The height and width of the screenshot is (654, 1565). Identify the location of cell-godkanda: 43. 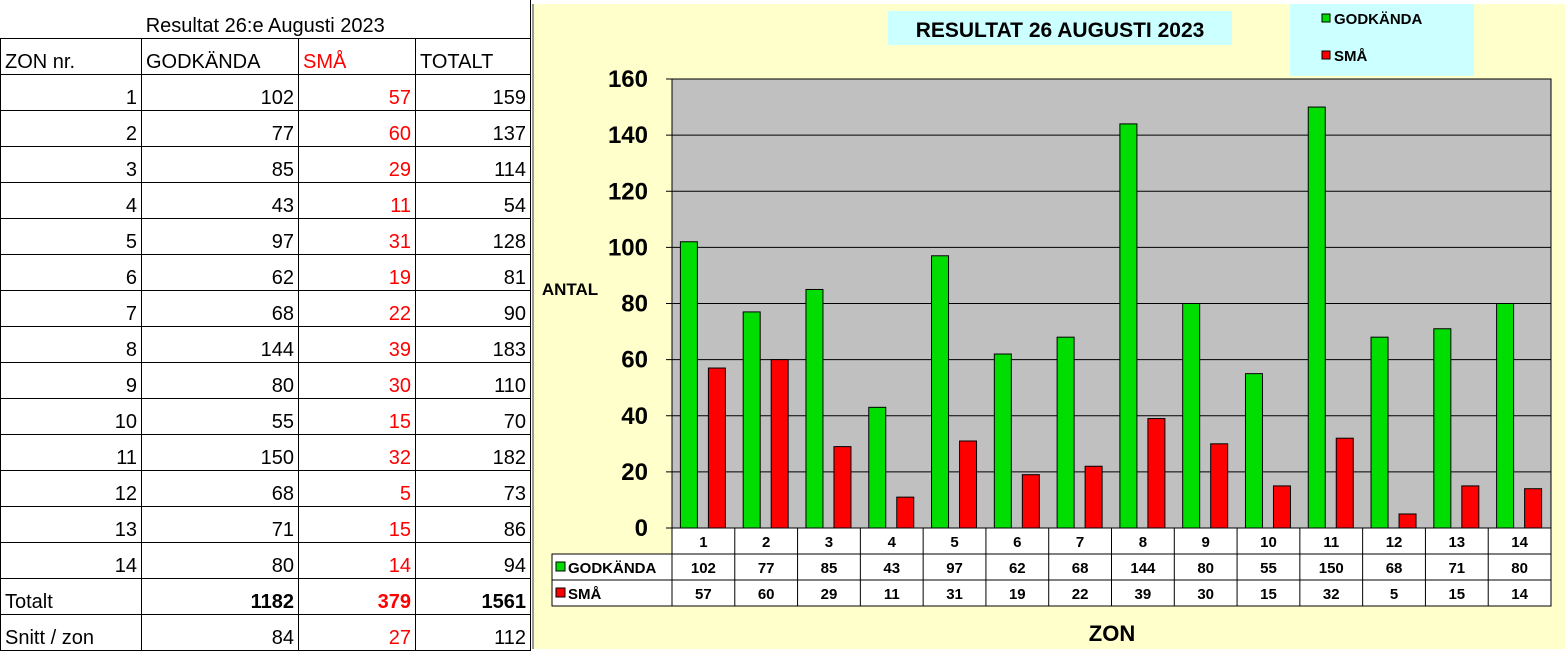
(220, 200).